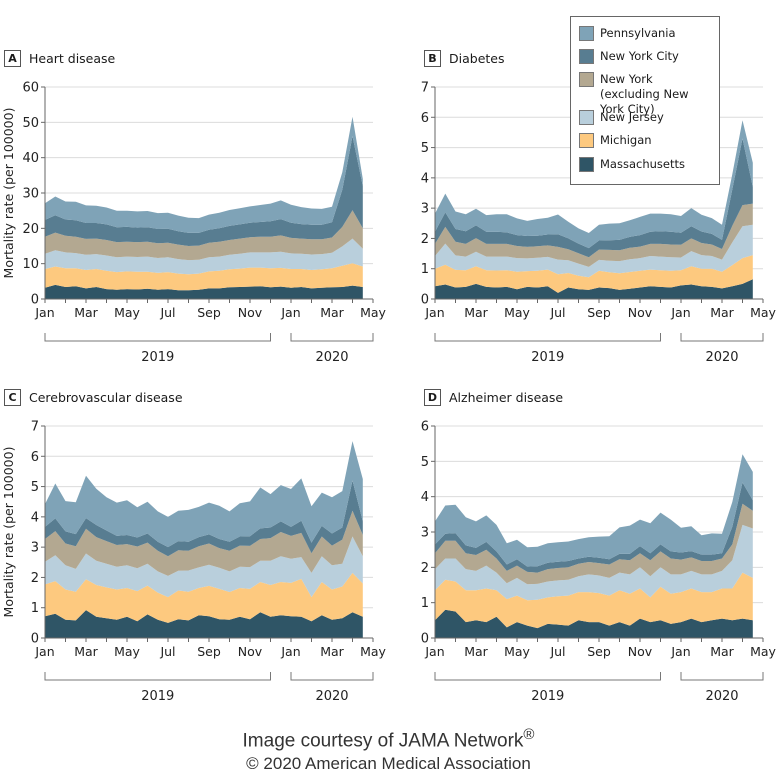  I want to click on y-tick-label: 30, so click(30, 194).